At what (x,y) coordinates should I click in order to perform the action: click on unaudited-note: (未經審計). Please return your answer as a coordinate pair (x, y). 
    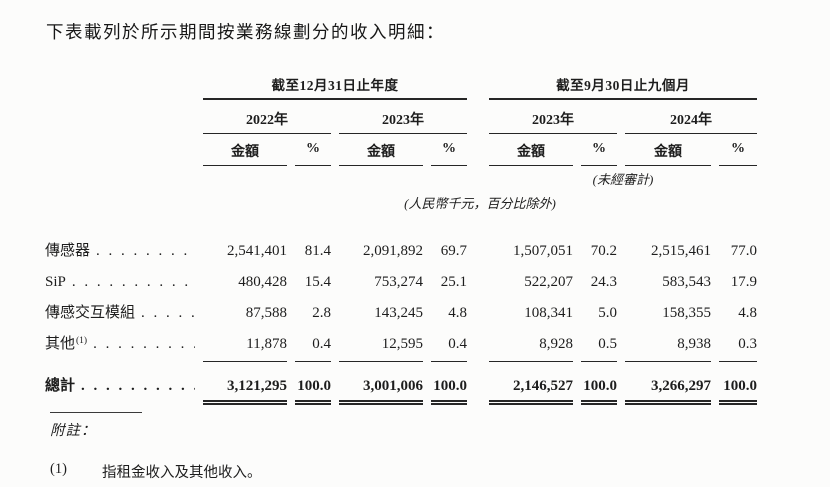
    Looking at the image, I should click on (623, 179).